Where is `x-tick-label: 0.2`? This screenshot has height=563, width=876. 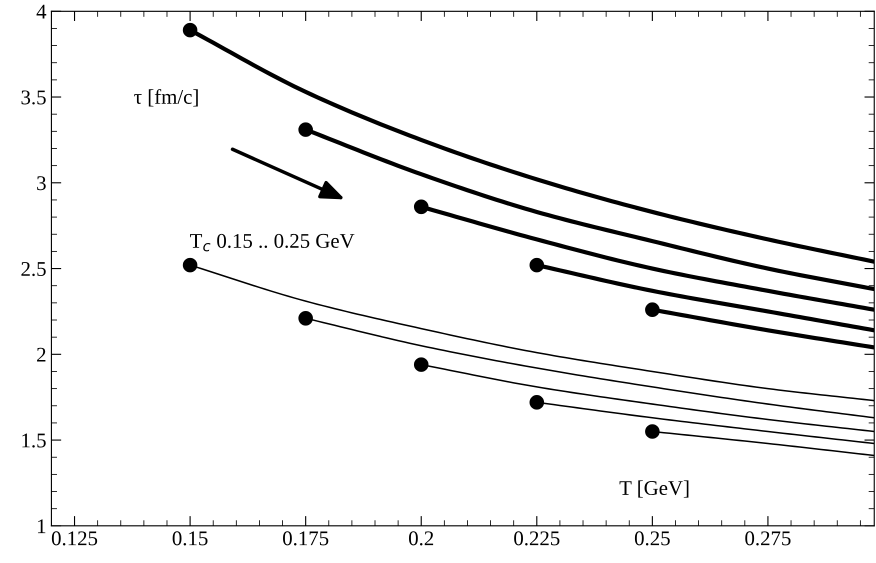 x-tick-label: 0.2 is located at coordinates (421, 538).